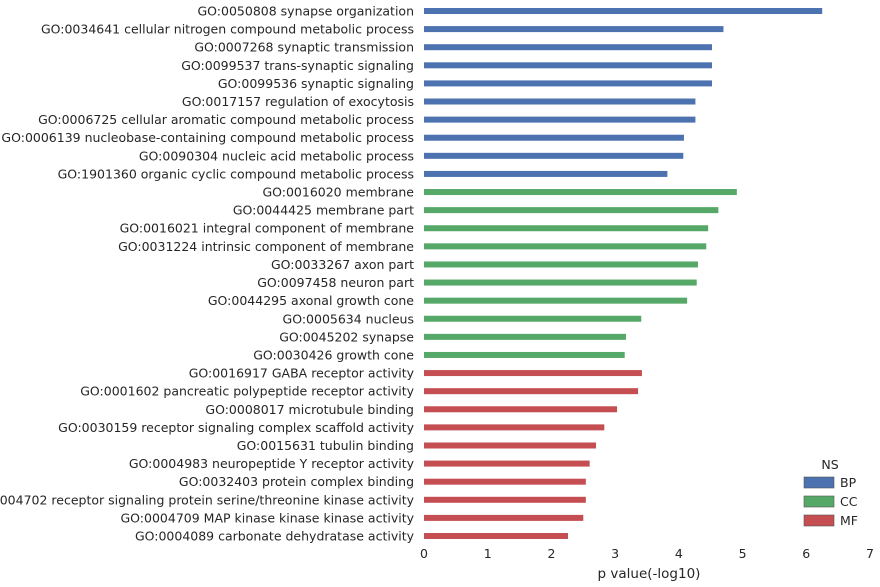 This screenshot has height=587, width=880. I want to click on category-label: GO:0045202 synapse, so click(346, 336).